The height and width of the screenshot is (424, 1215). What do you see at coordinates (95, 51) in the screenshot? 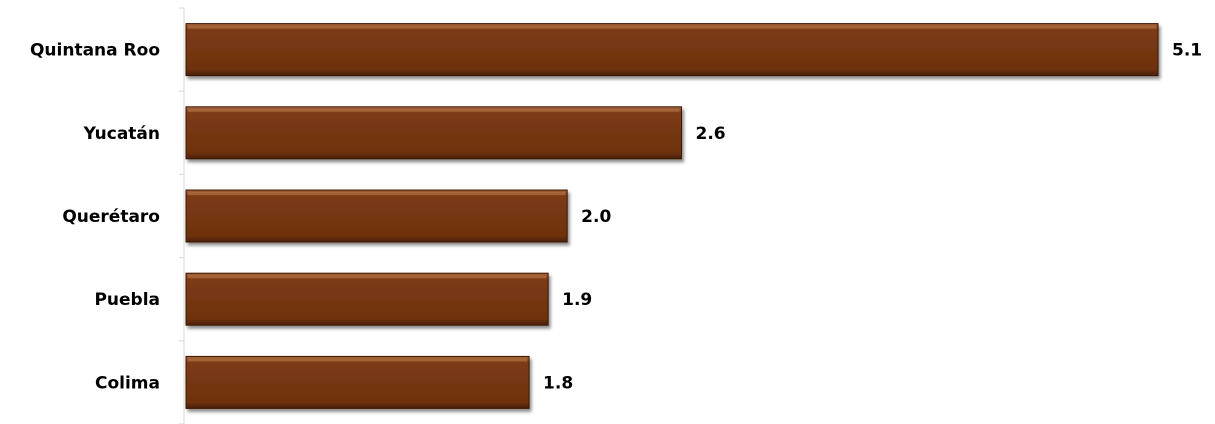
I see `category-label: Quintana Roo` at bounding box center [95, 51].